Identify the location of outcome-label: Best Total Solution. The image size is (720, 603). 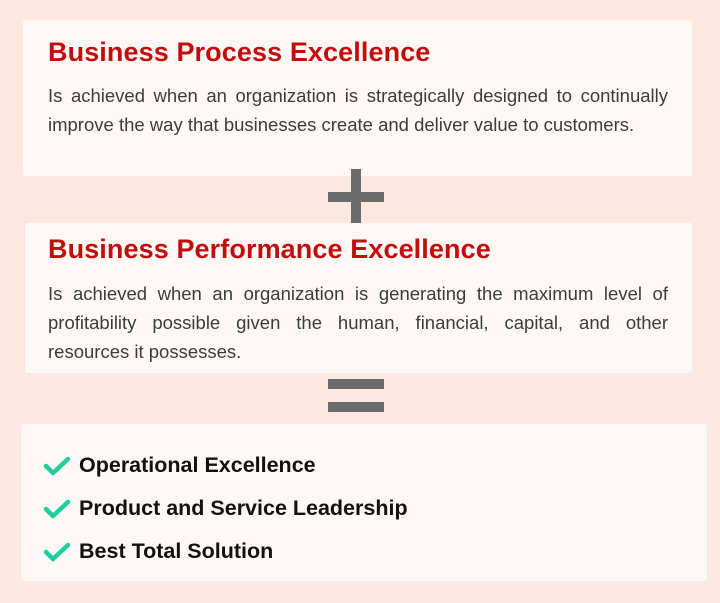
(176, 551).